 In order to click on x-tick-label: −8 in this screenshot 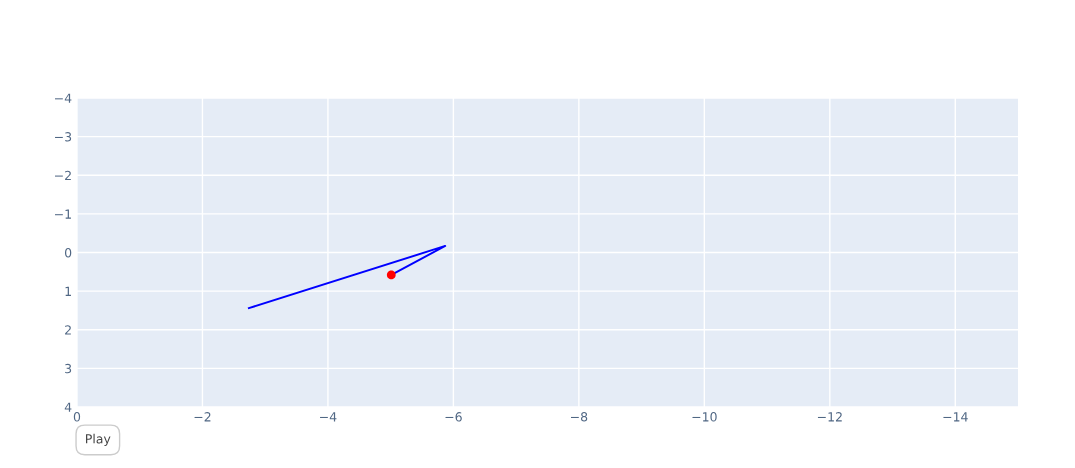, I will do `click(579, 417)`.